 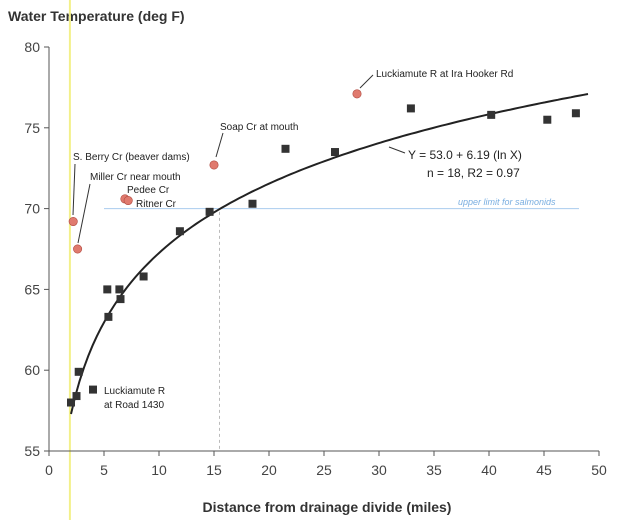 What do you see at coordinates (32, 451) in the screenshot?
I see `y-tick-label: 55` at bounding box center [32, 451].